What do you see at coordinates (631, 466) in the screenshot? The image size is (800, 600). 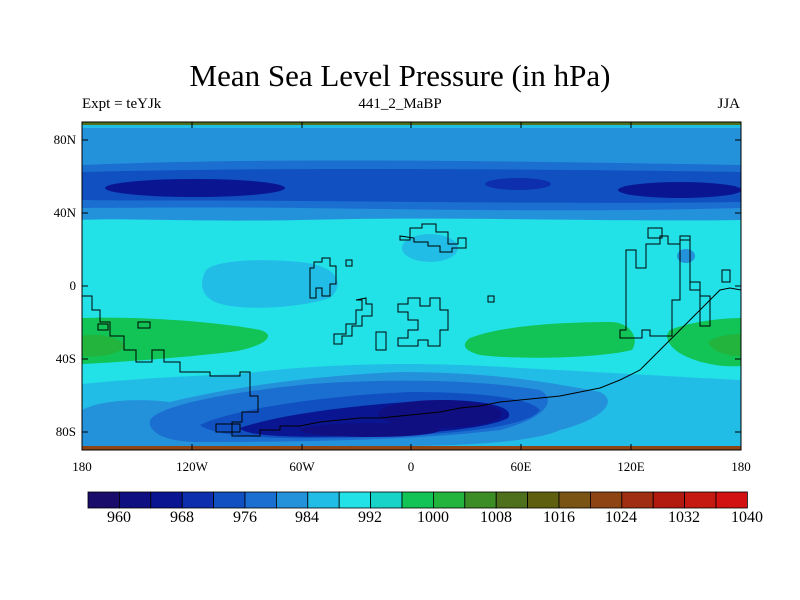 I see `lon-tick-120e: 120E` at bounding box center [631, 466].